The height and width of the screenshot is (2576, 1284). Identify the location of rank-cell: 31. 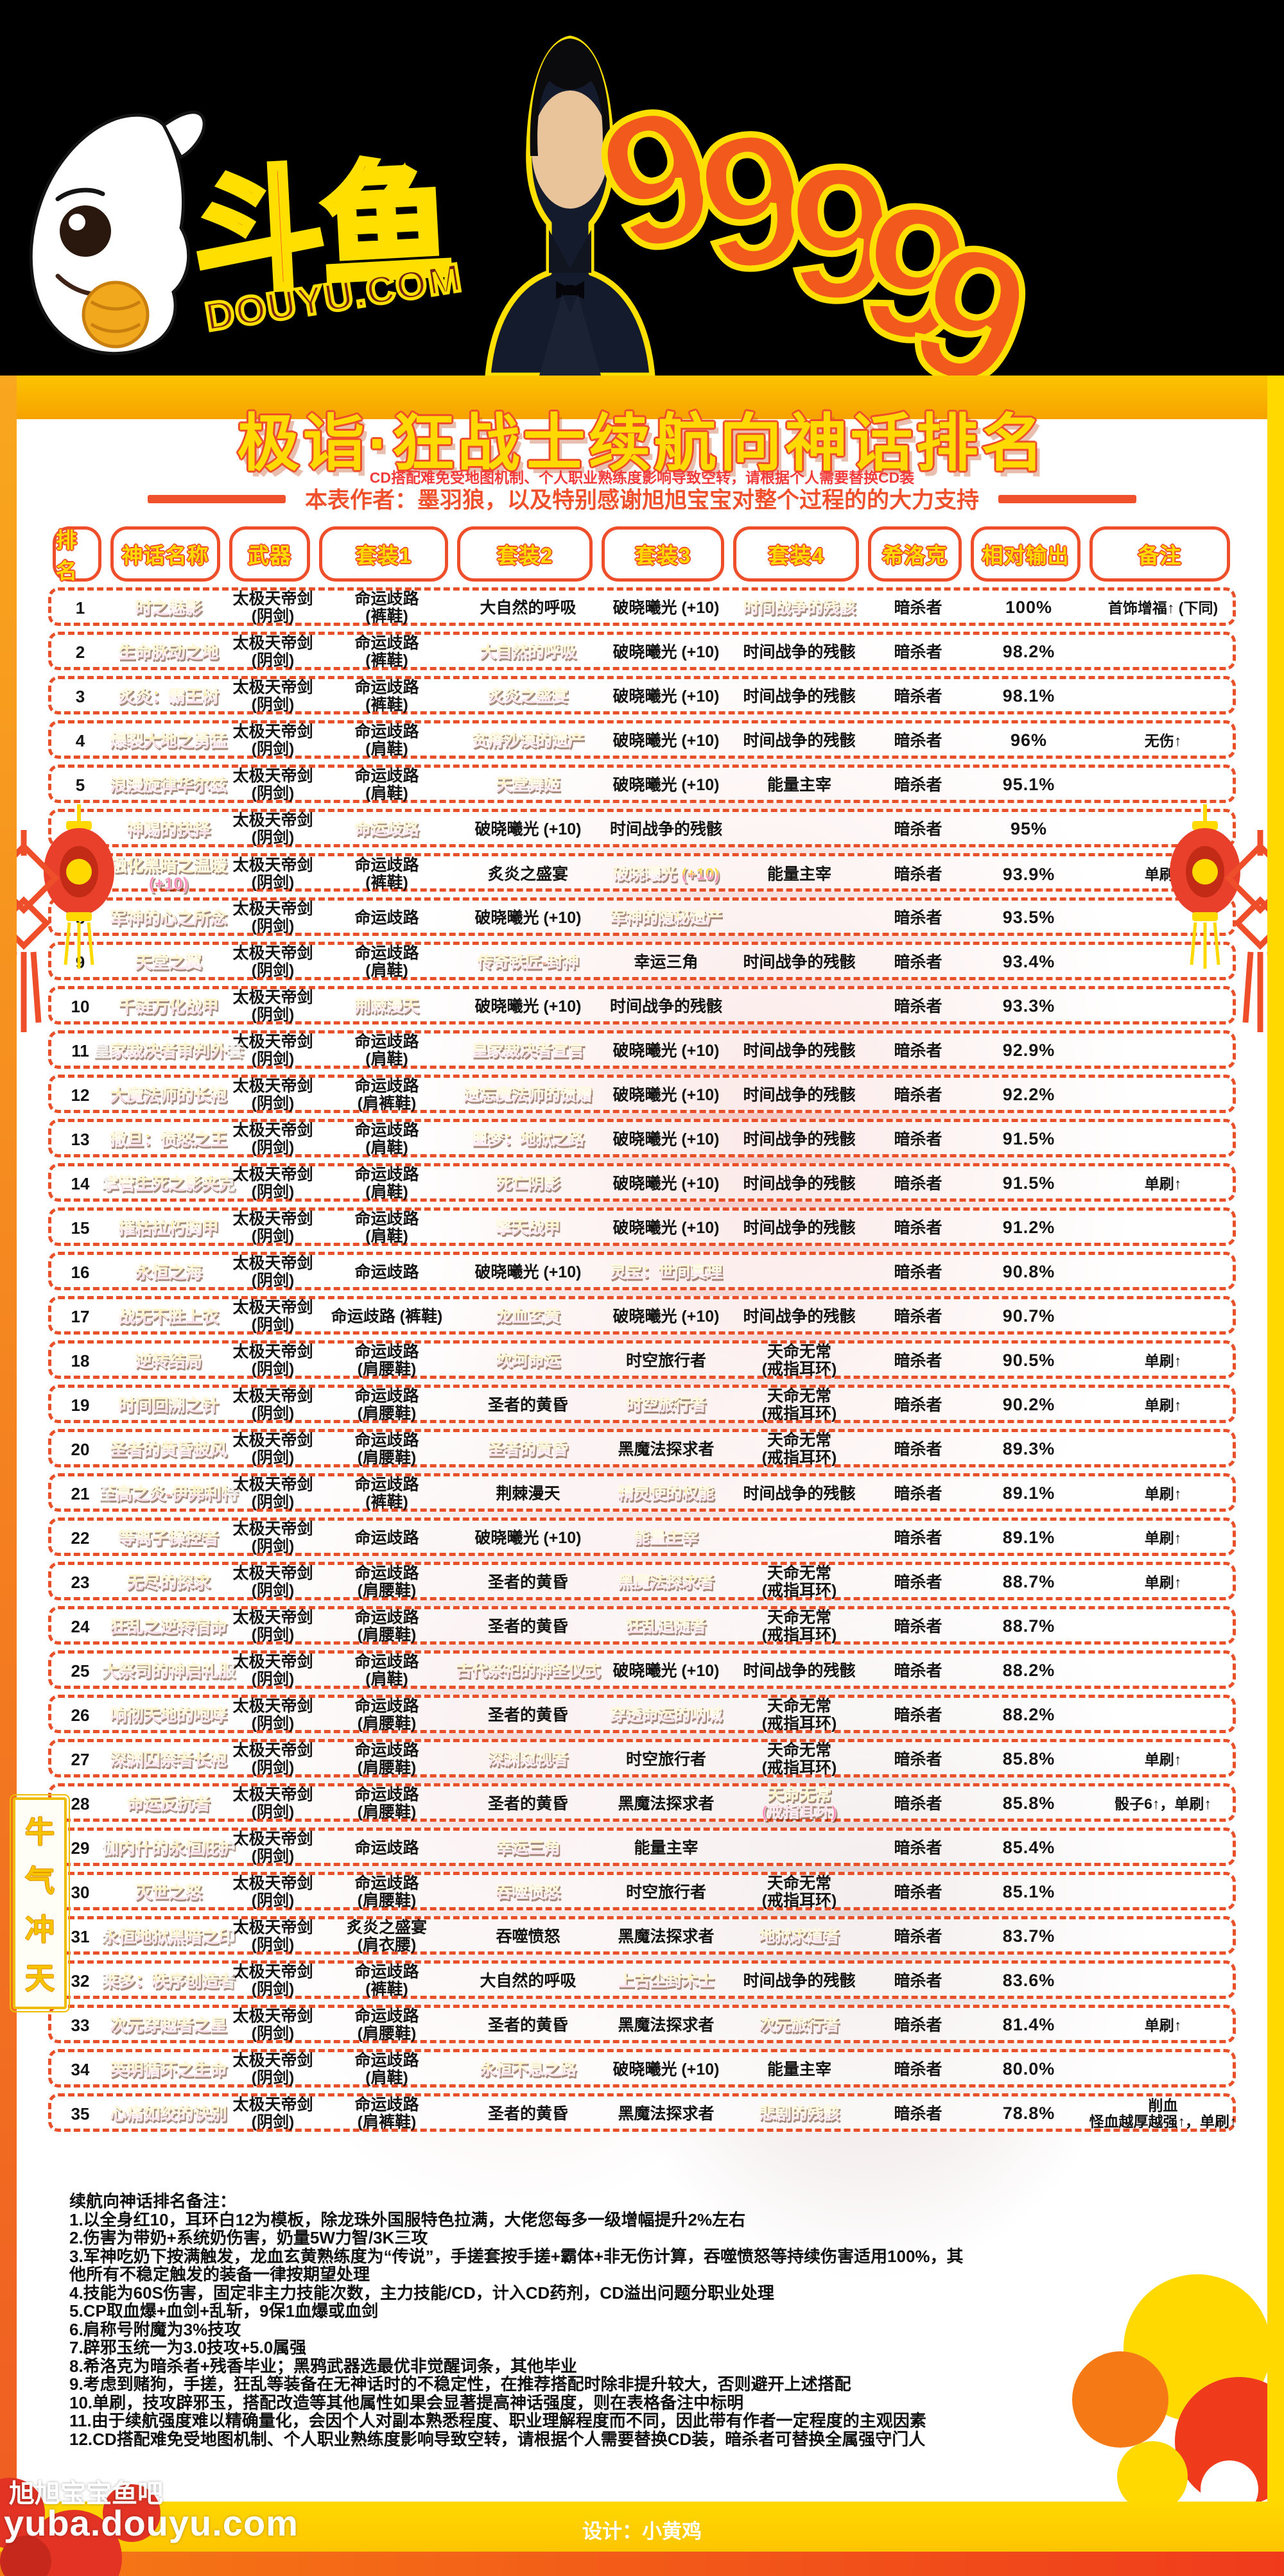
(80, 1936).